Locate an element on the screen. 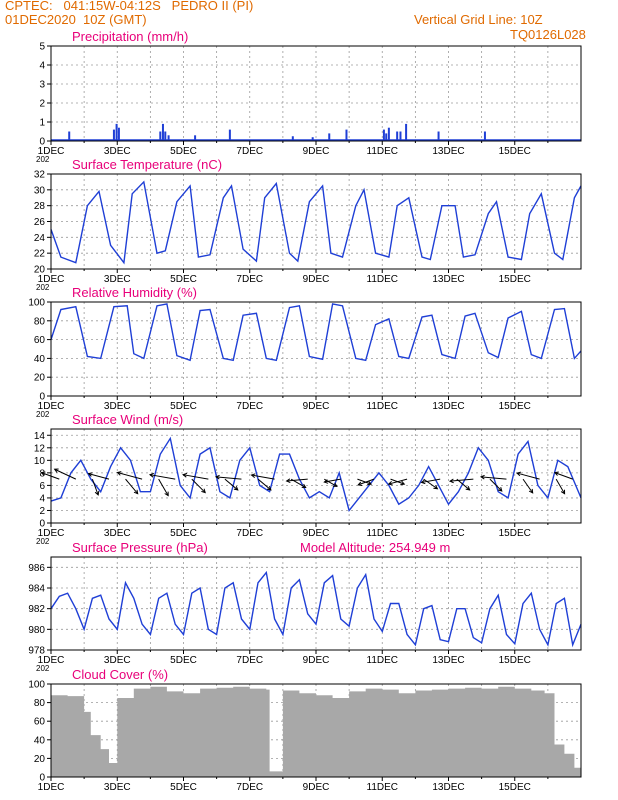 The image size is (618, 800). y-tick-label: 5 is located at coordinates (42, 47).